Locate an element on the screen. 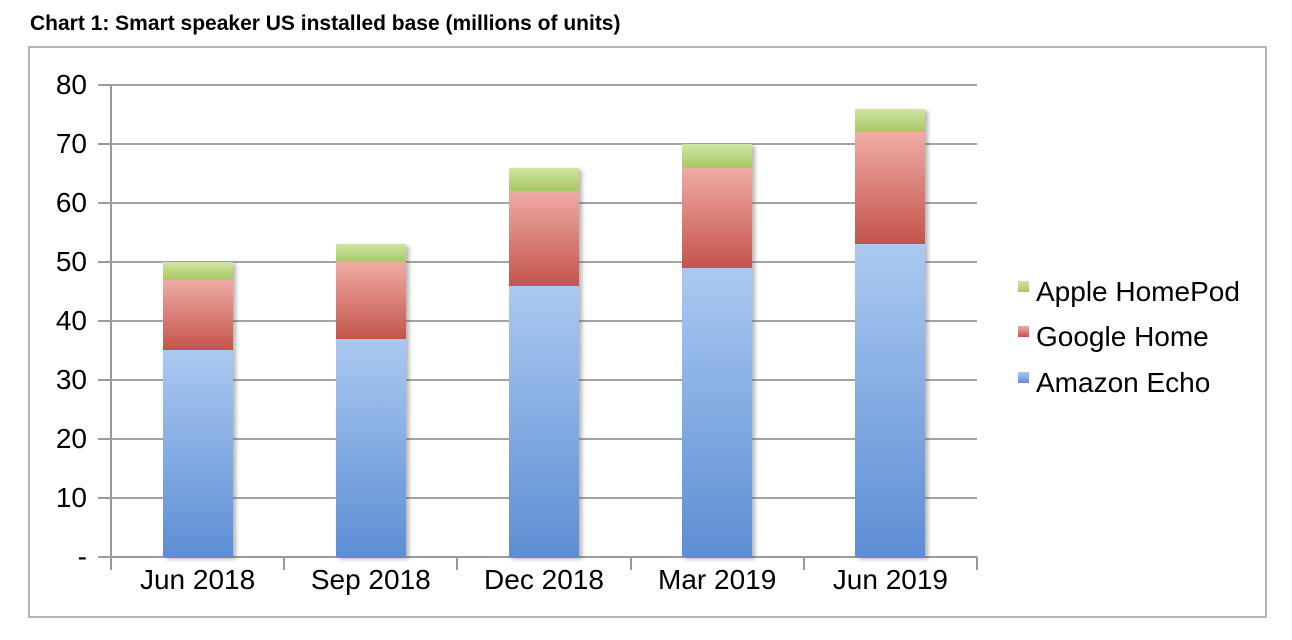 This screenshot has width=1292, height=640. bar-stack-jun-2018 is located at coordinates (197, 409).